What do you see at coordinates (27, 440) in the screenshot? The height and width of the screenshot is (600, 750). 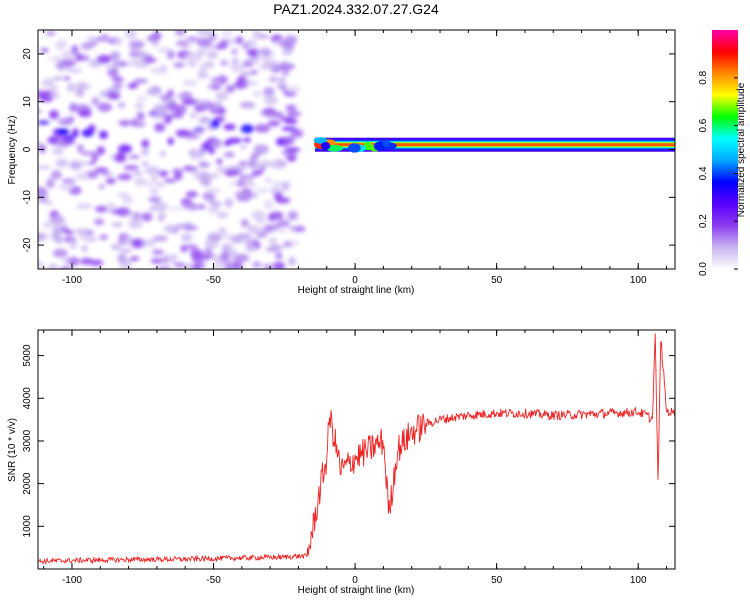 I see `y-tick-label: 3000` at bounding box center [27, 440].